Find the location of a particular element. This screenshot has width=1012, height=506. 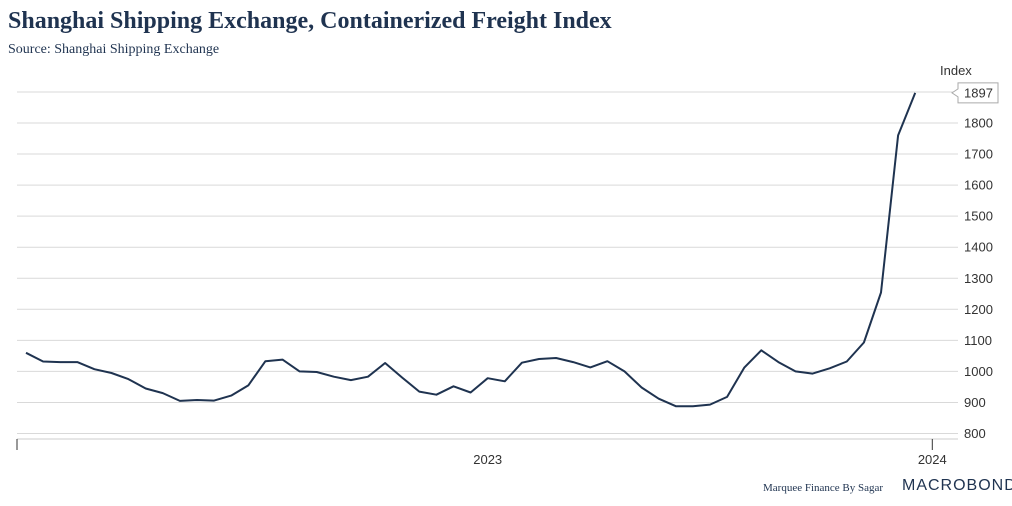

y-axis-label: Index is located at coordinates (956, 70).